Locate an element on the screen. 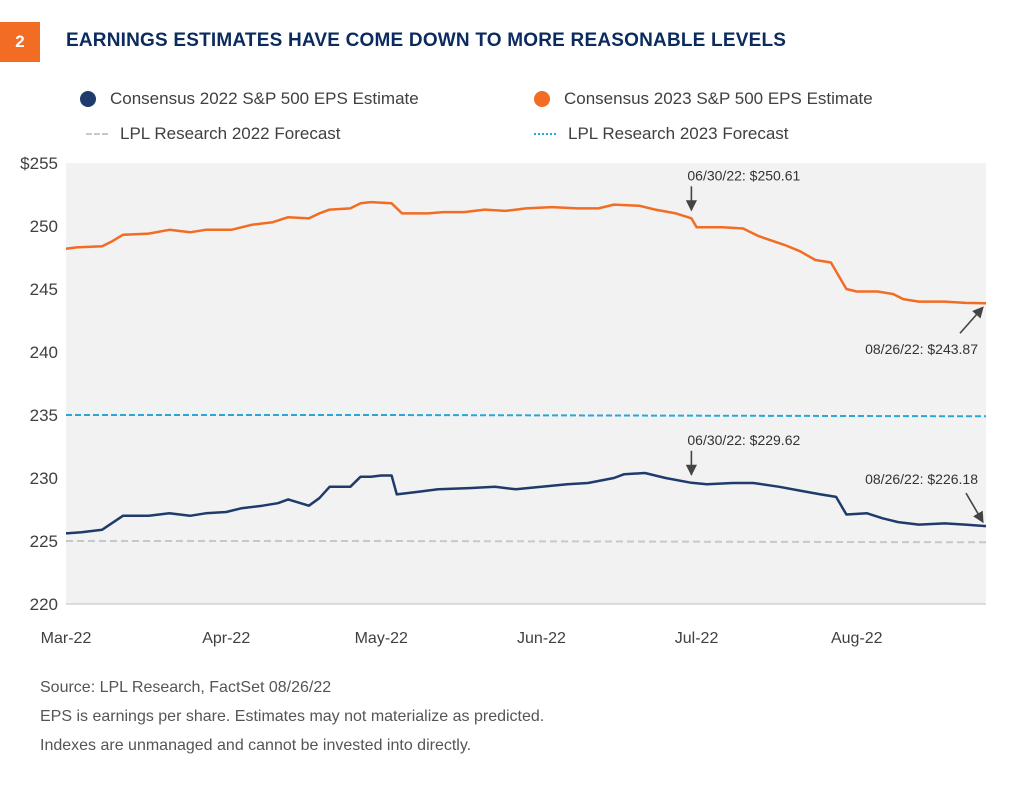 The height and width of the screenshot is (797, 1024). series-line-f2023 is located at coordinates (526, 416).